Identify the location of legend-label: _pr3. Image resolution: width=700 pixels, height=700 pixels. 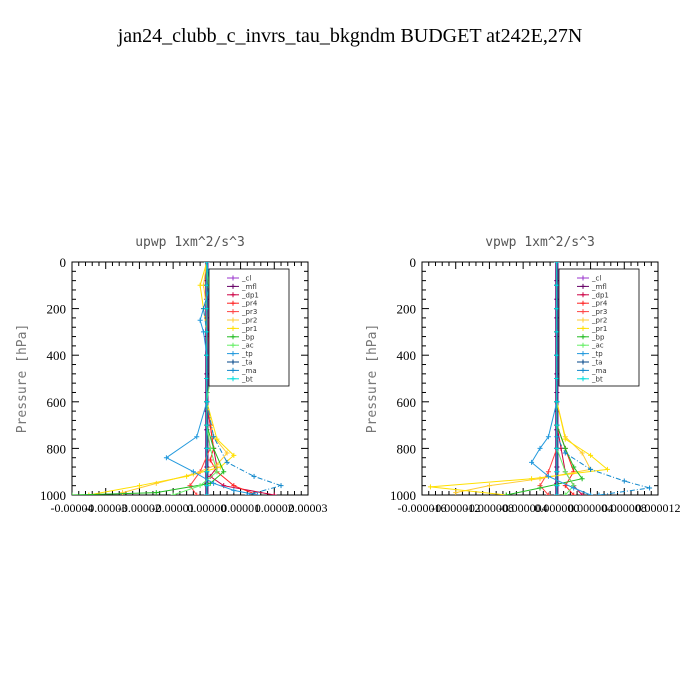
(249, 312).